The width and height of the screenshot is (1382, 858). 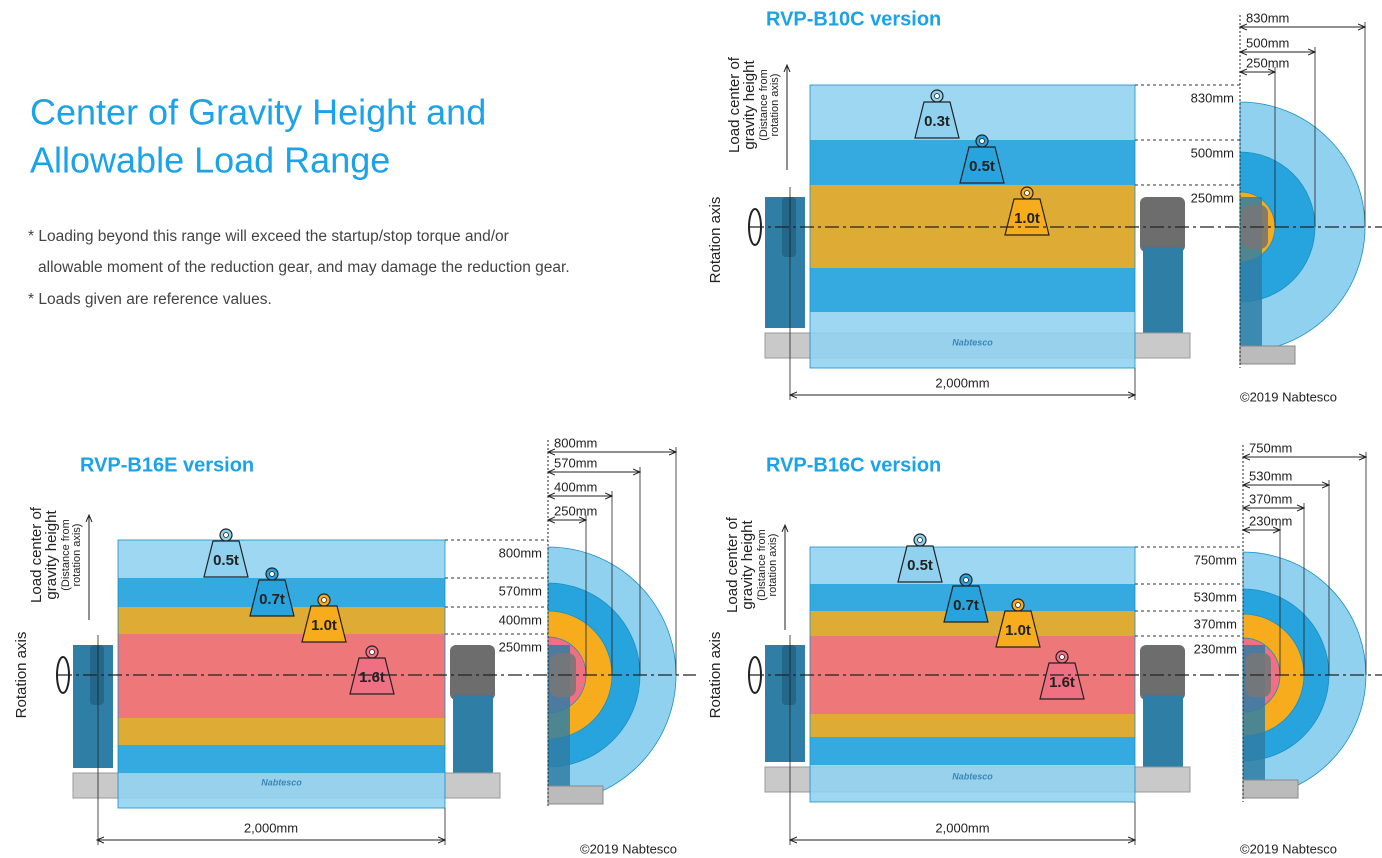 I want to click on dimension-label: 400mm, so click(x=575, y=486).